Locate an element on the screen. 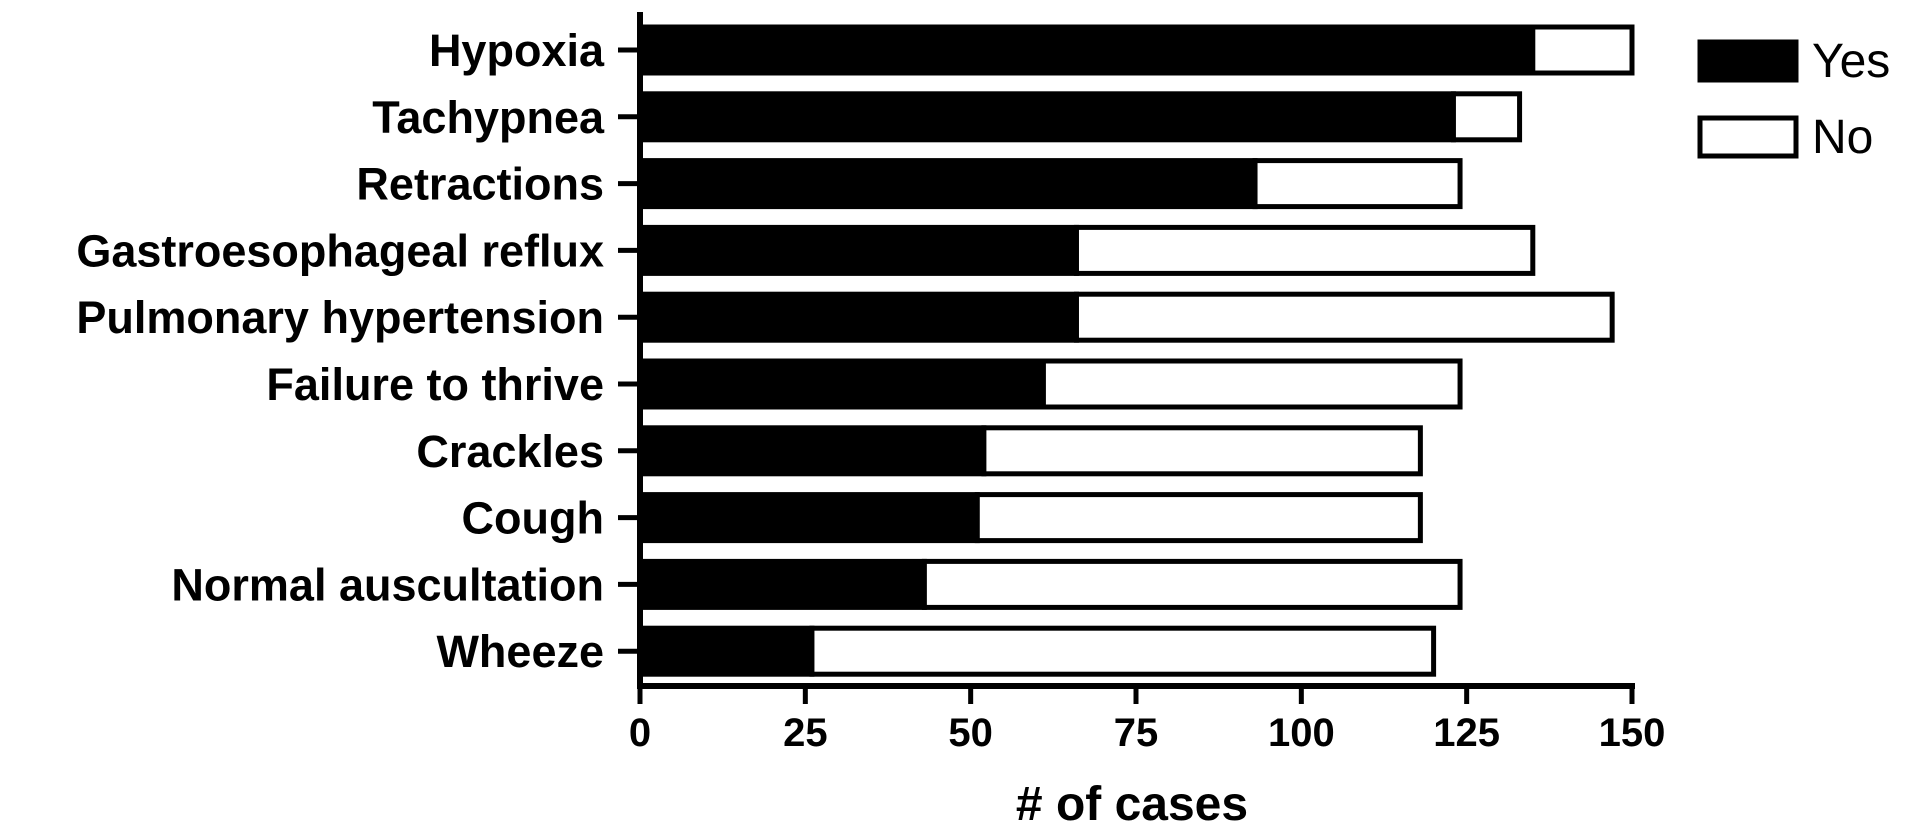 The height and width of the screenshot is (830, 1906). legend-label-yes: Yes is located at coordinates (1851, 61).